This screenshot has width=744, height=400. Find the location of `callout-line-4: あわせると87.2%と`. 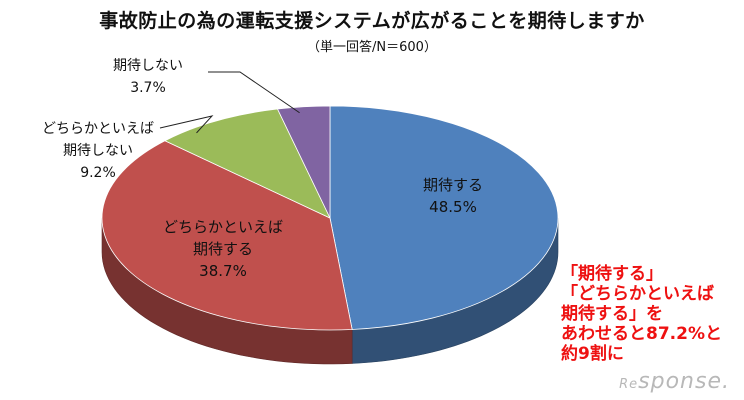

callout-line-4: あわせると87.2%と is located at coordinates (641, 334).